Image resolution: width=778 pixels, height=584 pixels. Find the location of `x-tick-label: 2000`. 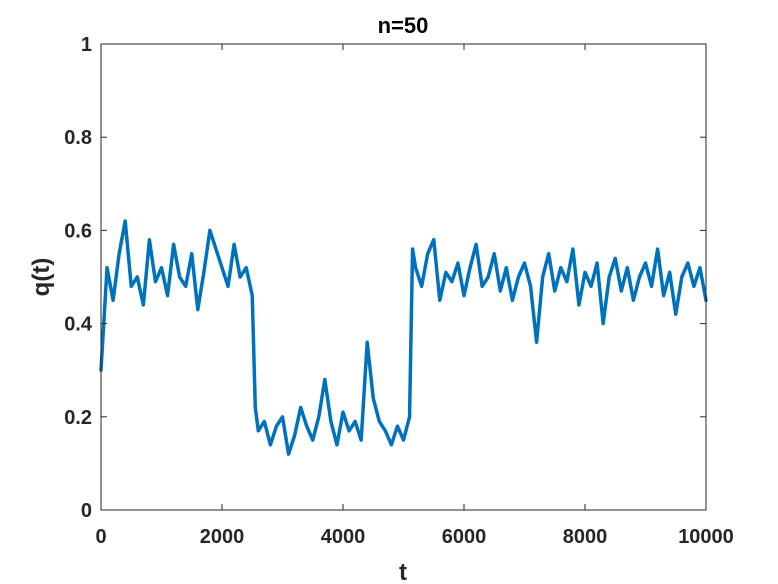

x-tick-label: 2000 is located at coordinates (222, 537).